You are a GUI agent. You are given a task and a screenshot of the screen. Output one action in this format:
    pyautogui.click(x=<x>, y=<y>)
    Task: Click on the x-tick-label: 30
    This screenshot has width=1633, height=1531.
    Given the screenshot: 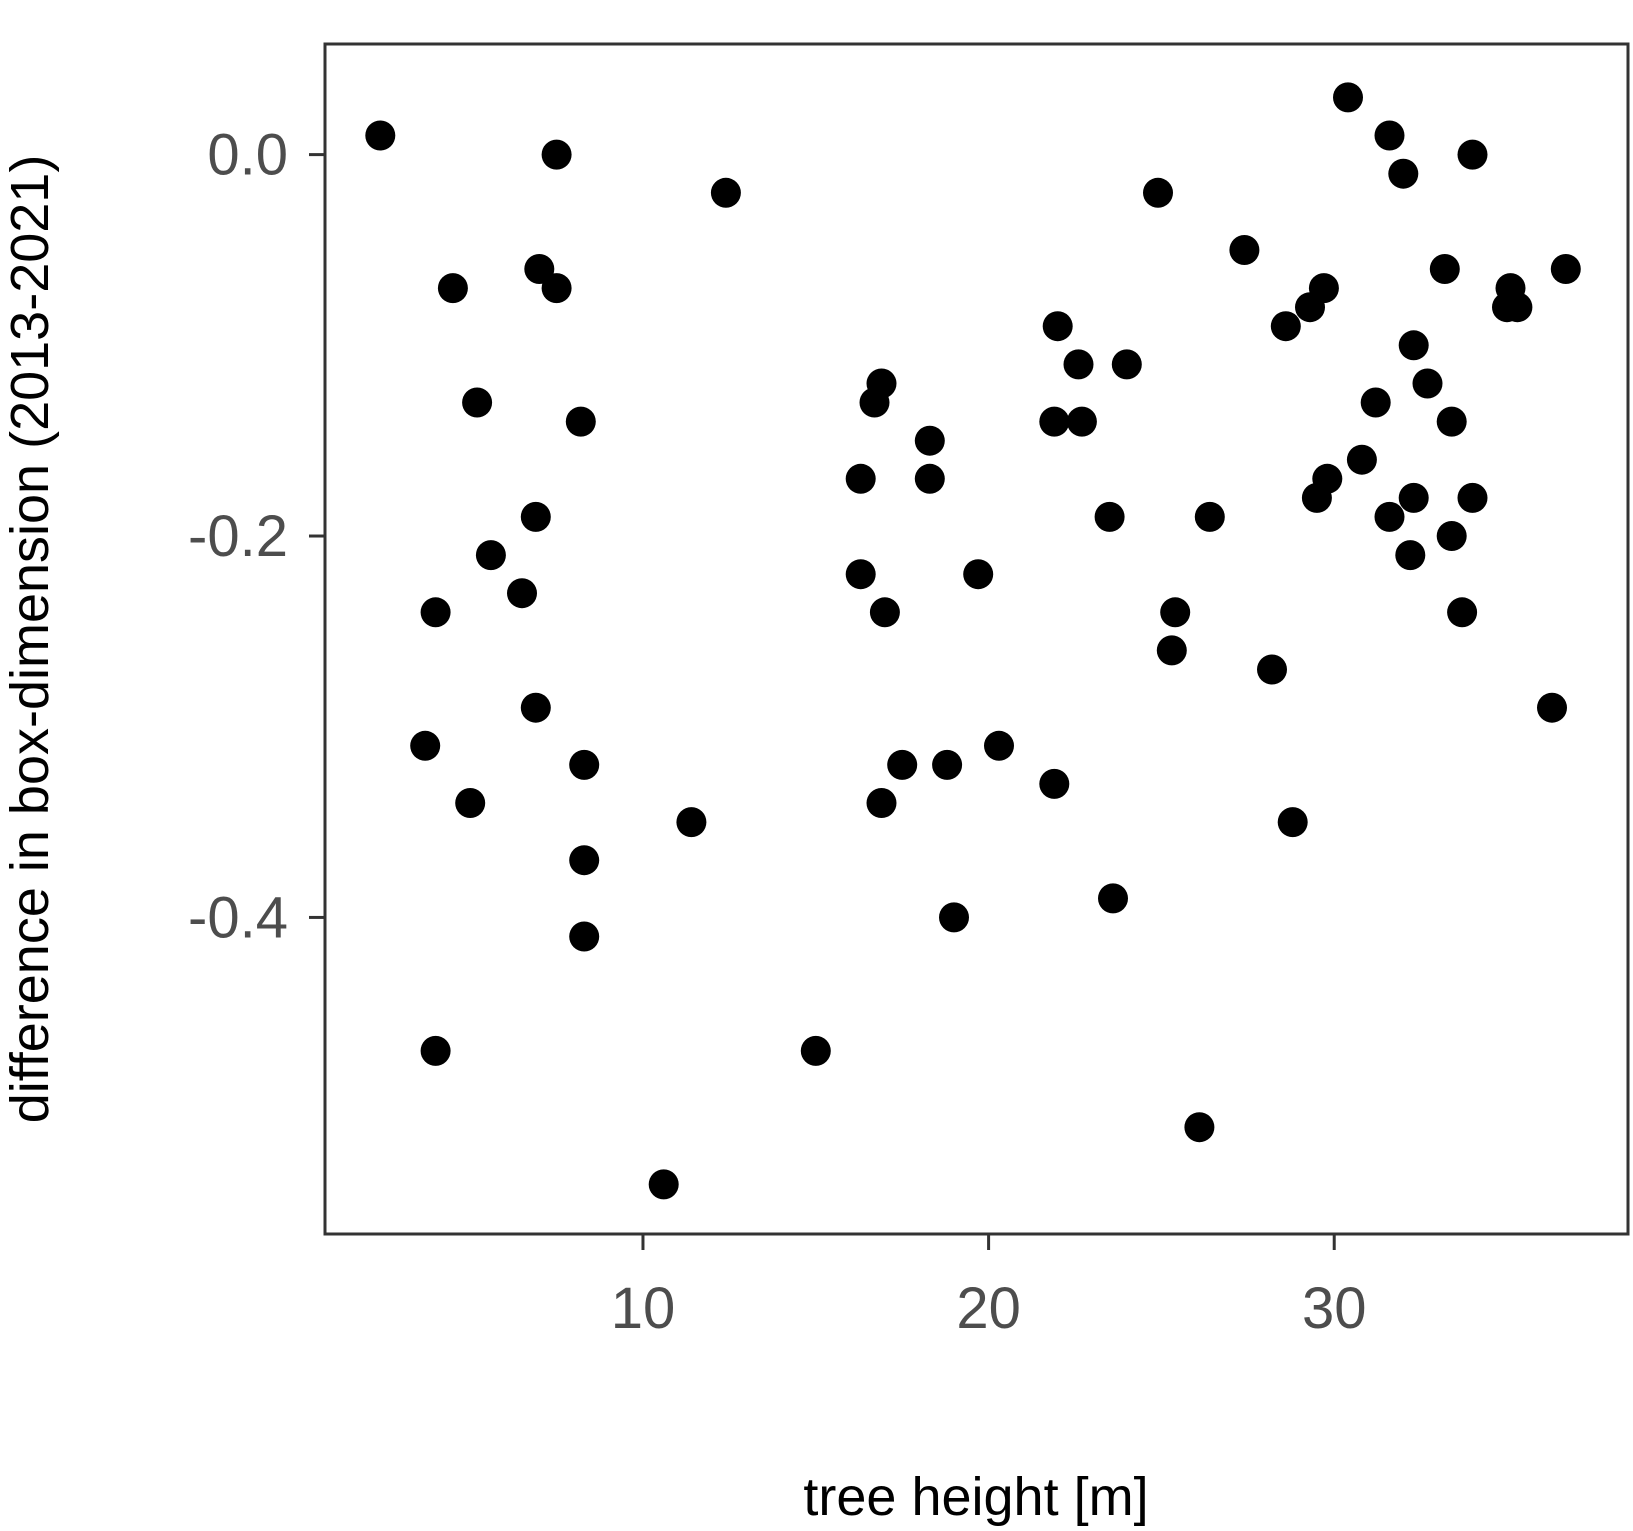 What is the action you would take?
    pyautogui.click(x=1334, y=1308)
    